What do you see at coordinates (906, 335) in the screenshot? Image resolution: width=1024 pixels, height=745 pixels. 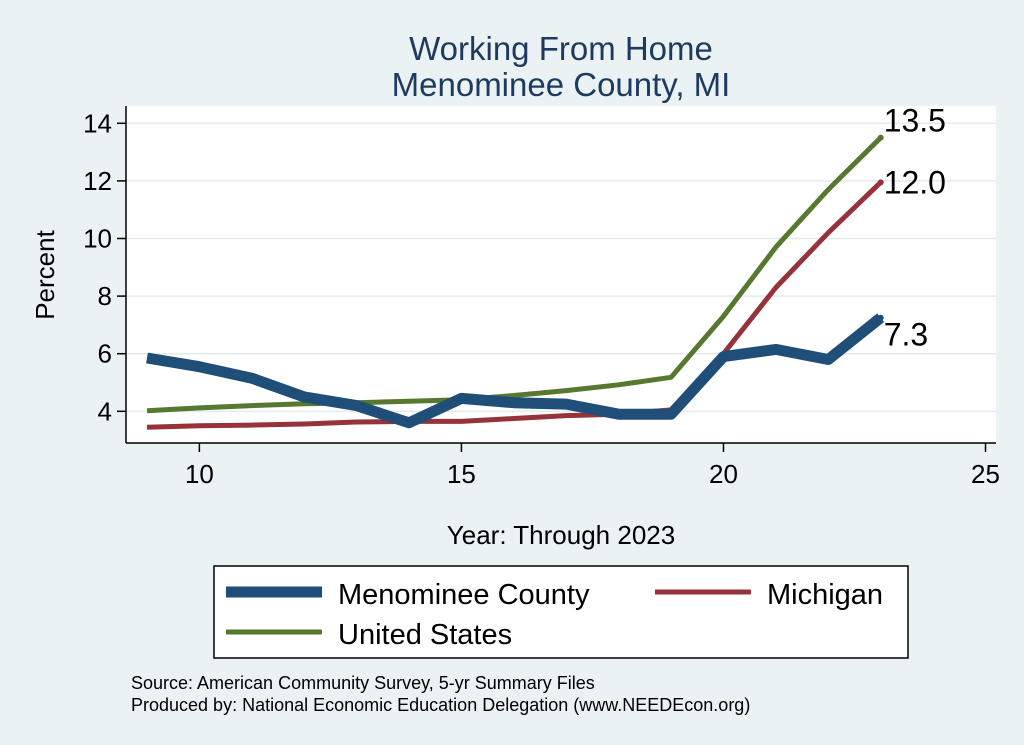 I see `end-value-label: 7.3` at bounding box center [906, 335].